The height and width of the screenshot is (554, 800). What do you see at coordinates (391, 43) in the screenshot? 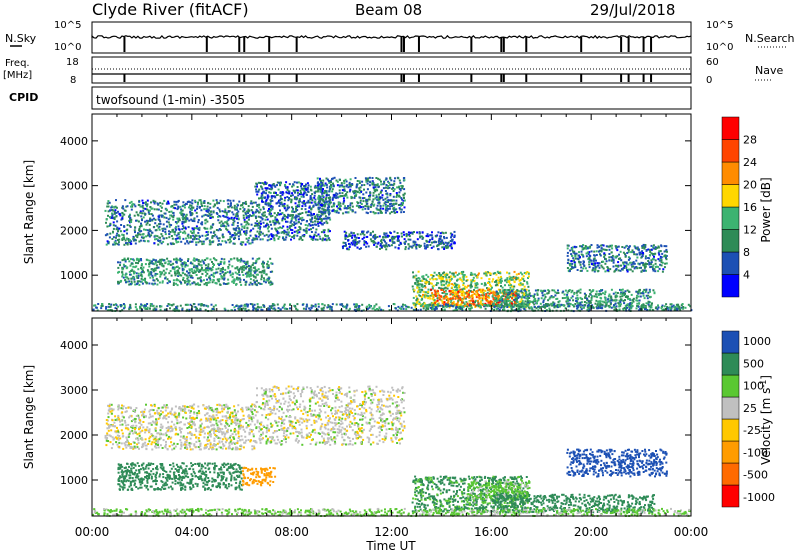
I see `noise-trace` at bounding box center [391, 43].